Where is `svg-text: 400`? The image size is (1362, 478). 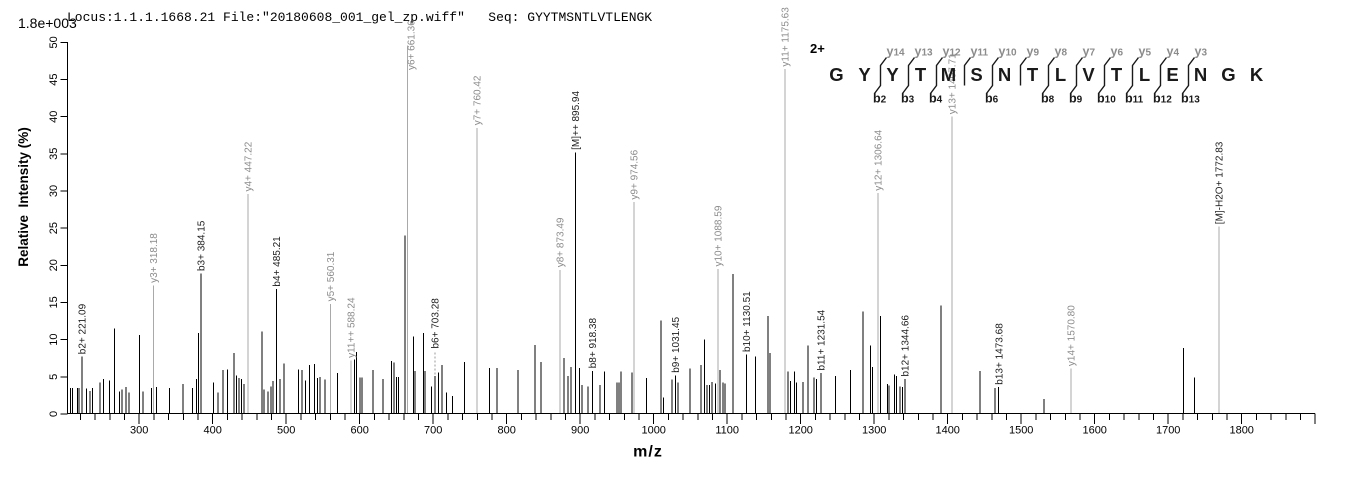
svg-text: 400 is located at coordinates (213, 431).